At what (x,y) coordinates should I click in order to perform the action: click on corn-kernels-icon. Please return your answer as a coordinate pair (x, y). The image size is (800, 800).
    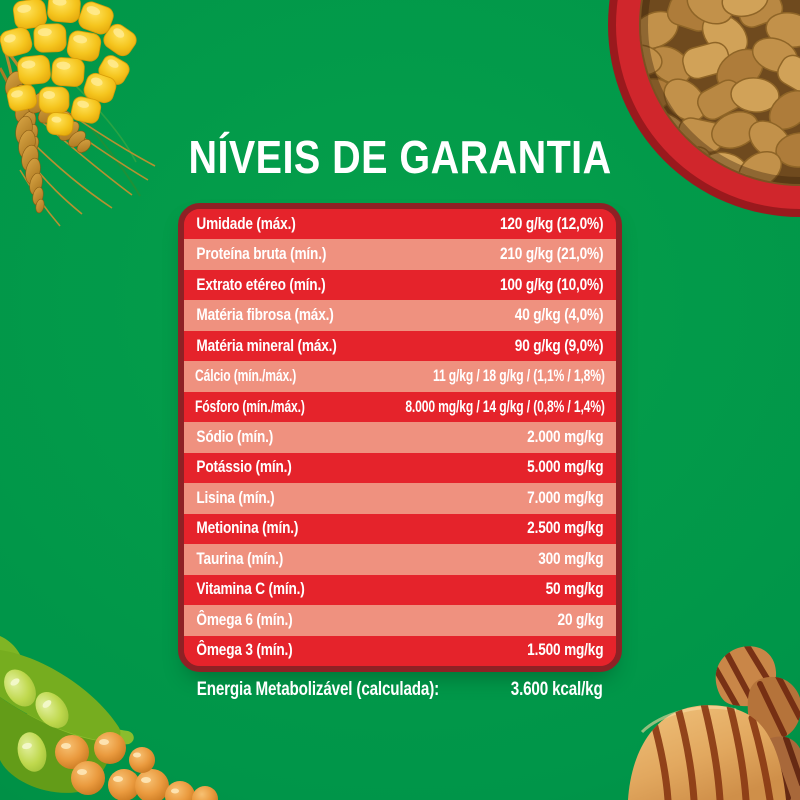
    Looking at the image, I should click on (68, 68).